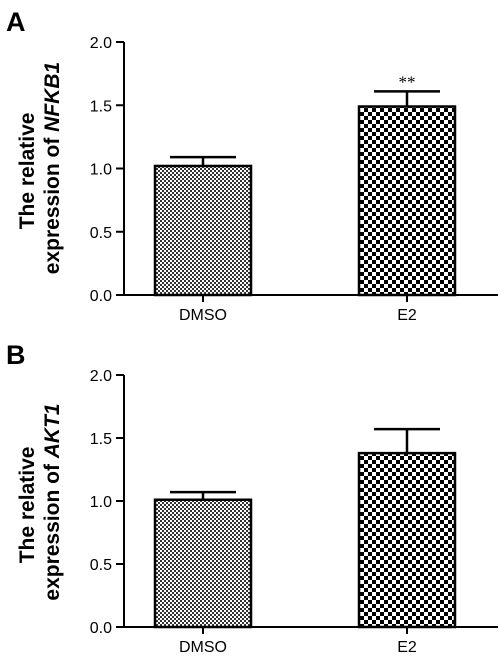 The width and height of the screenshot is (500, 660). What do you see at coordinates (16, 355) in the screenshot?
I see `panel-label: B` at bounding box center [16, 355].